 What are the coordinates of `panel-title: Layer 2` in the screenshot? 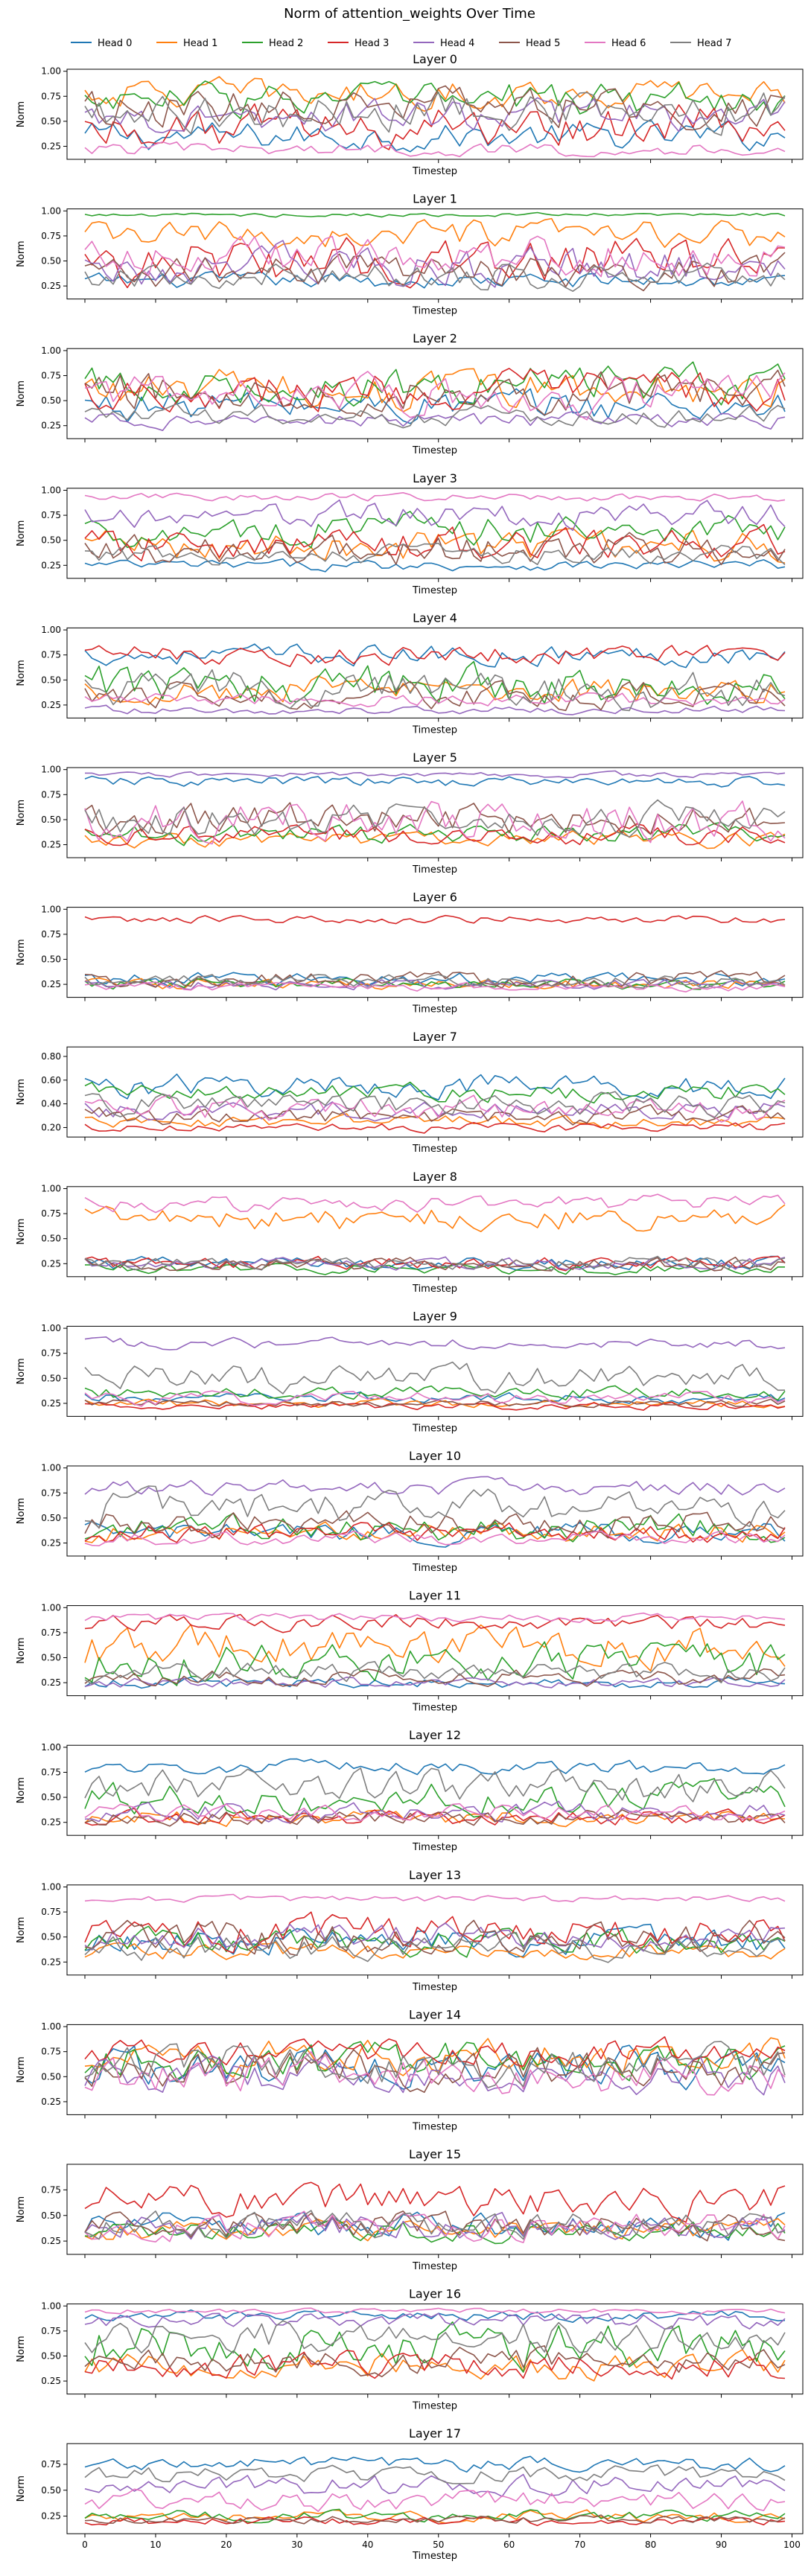 It's located at (435, 338).